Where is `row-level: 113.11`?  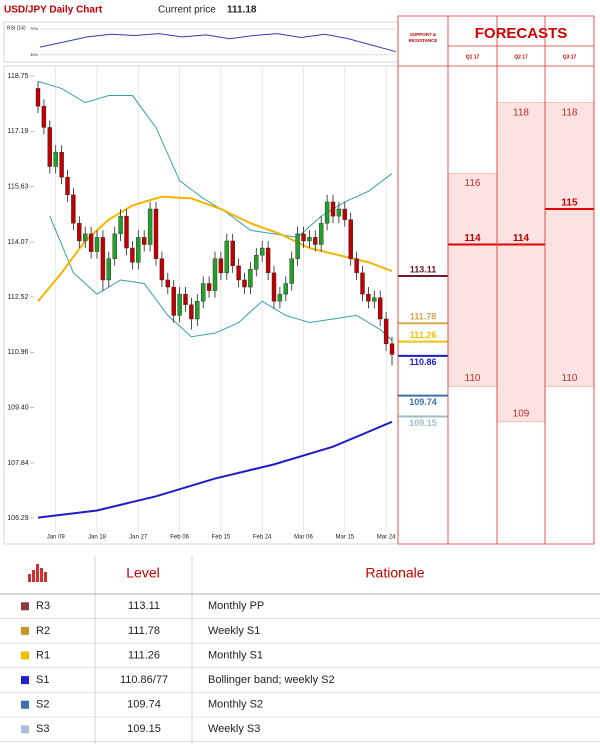 row-level: 113.11 is located at coordinates (144, 606).